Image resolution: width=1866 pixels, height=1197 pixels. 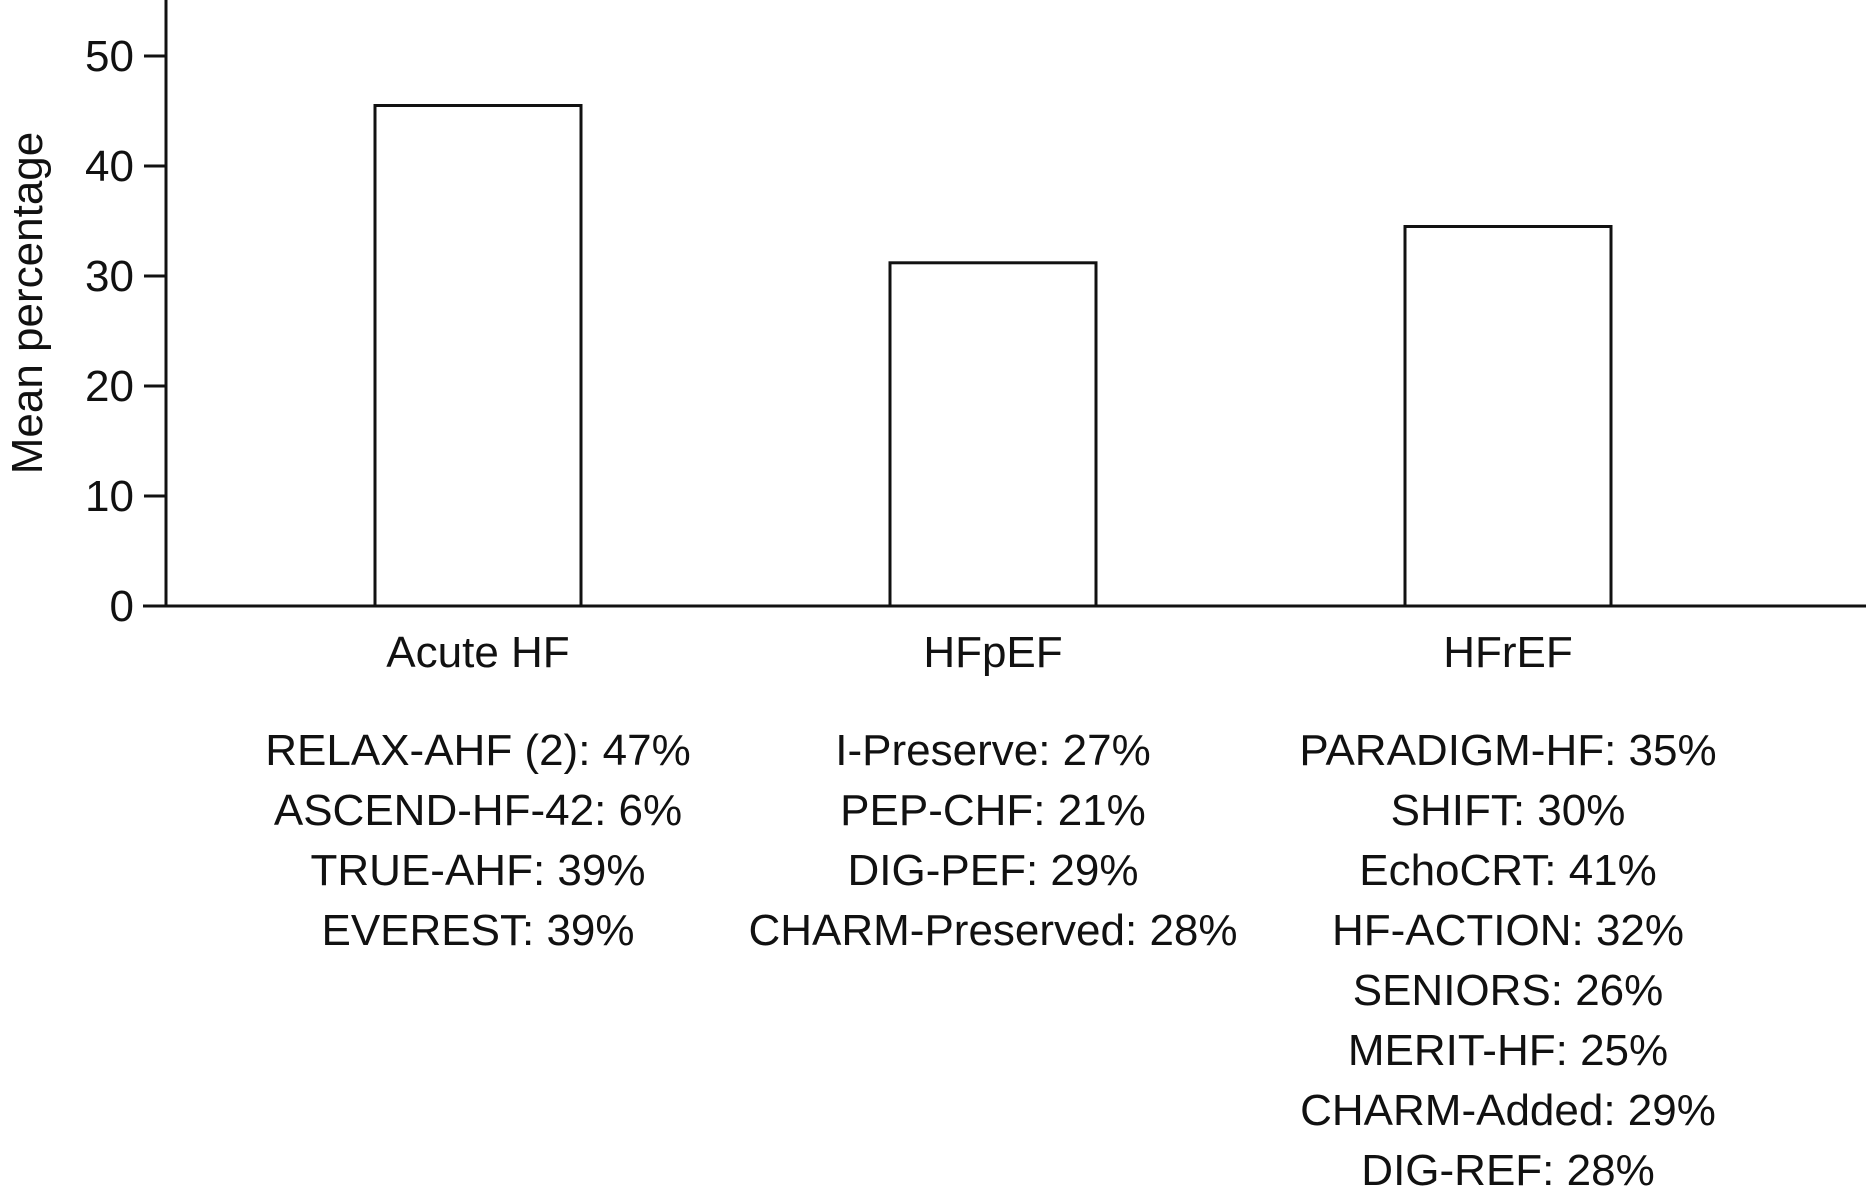 I want to click on trial-result-label: PEP-CHF: 21%, so click(x=993, y=810).